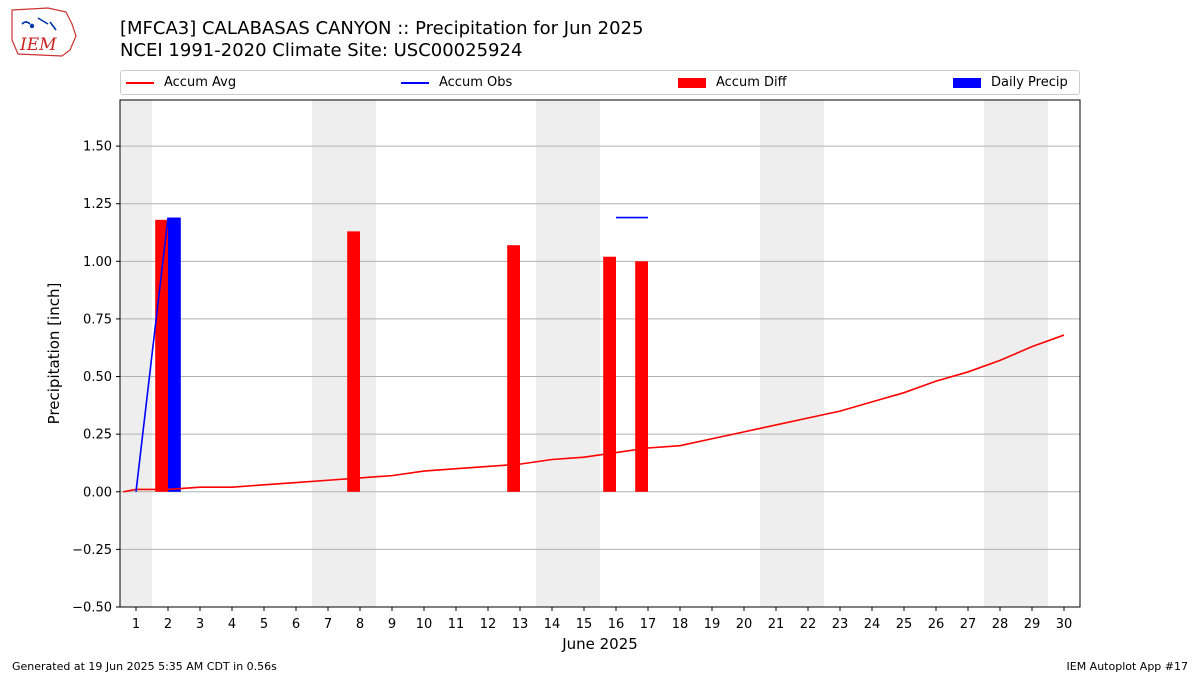 Image resolution: width=1200 pixels, height=675 pixels. I want to click on x-tick-label-27: 27, so click(968, 624).